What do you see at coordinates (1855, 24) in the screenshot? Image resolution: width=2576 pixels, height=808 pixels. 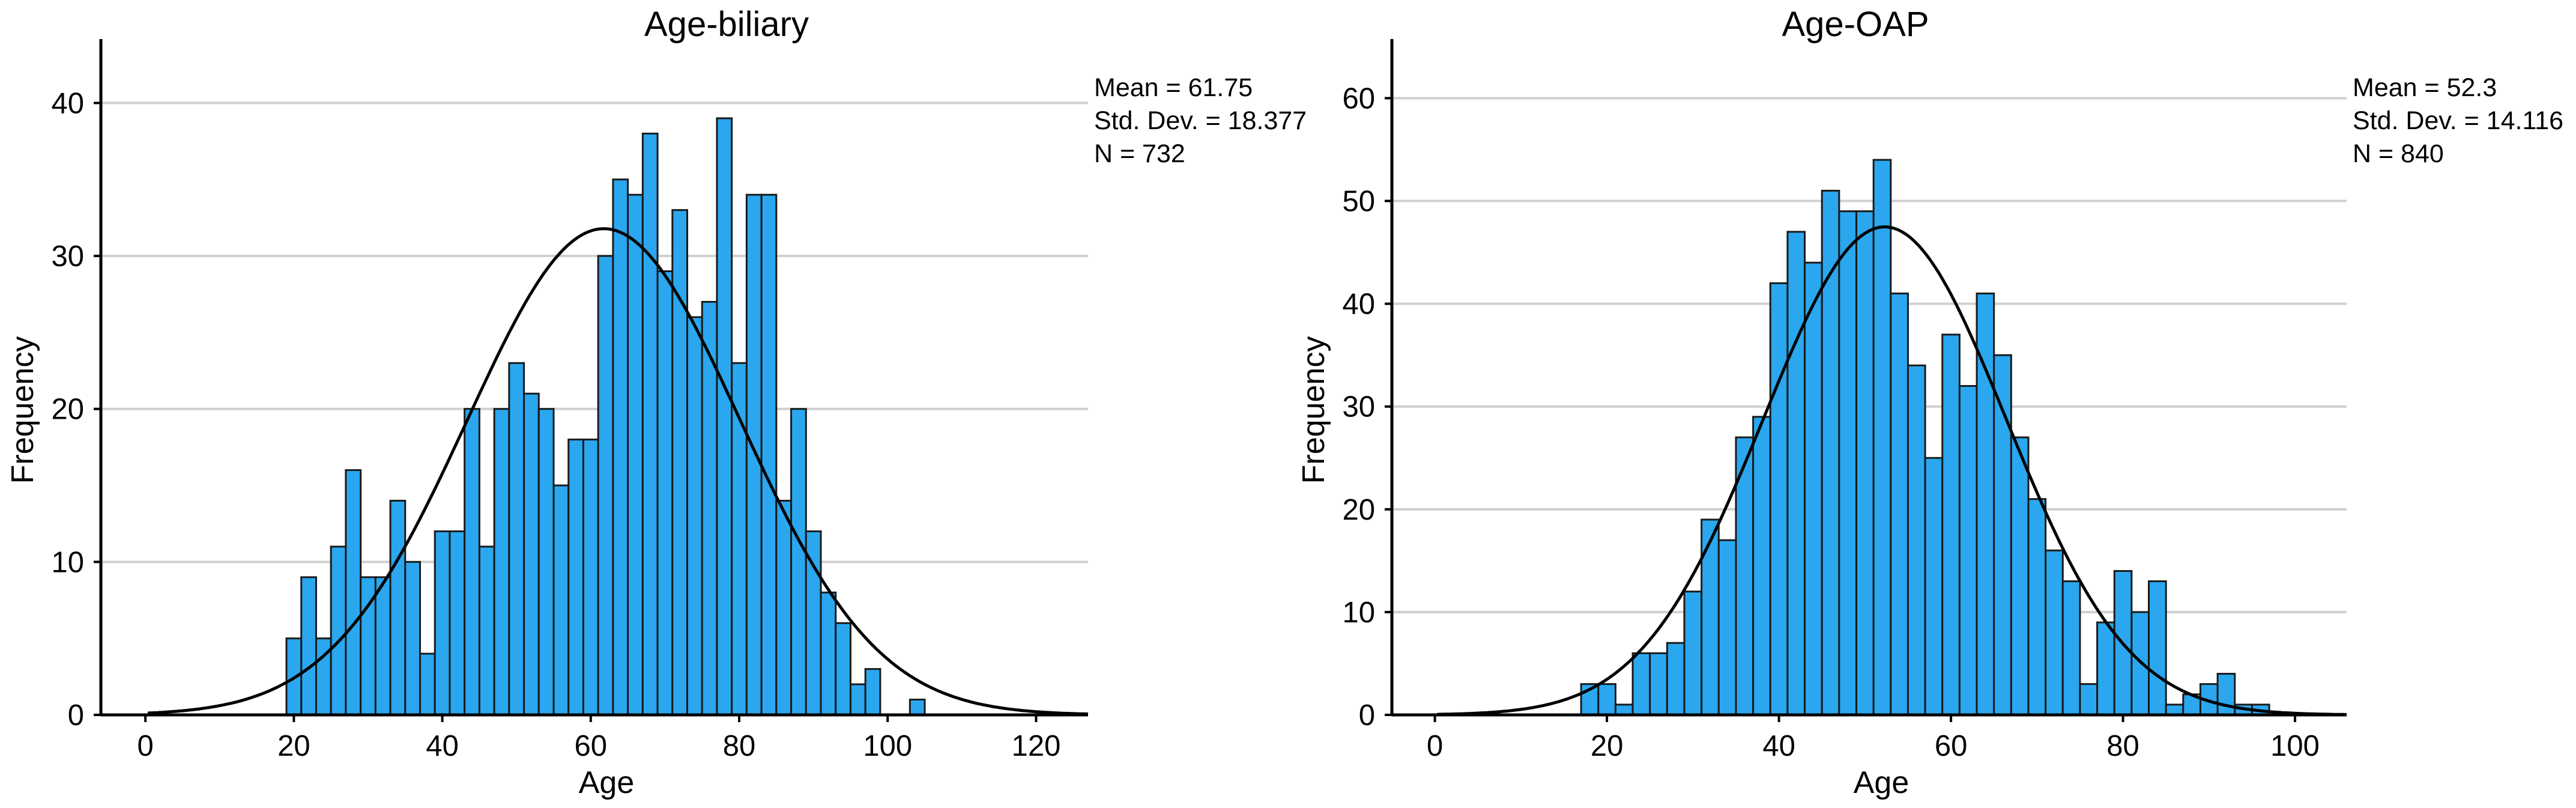 I see `chart-title: Age-OAP` at bounding box center [1855, 24].